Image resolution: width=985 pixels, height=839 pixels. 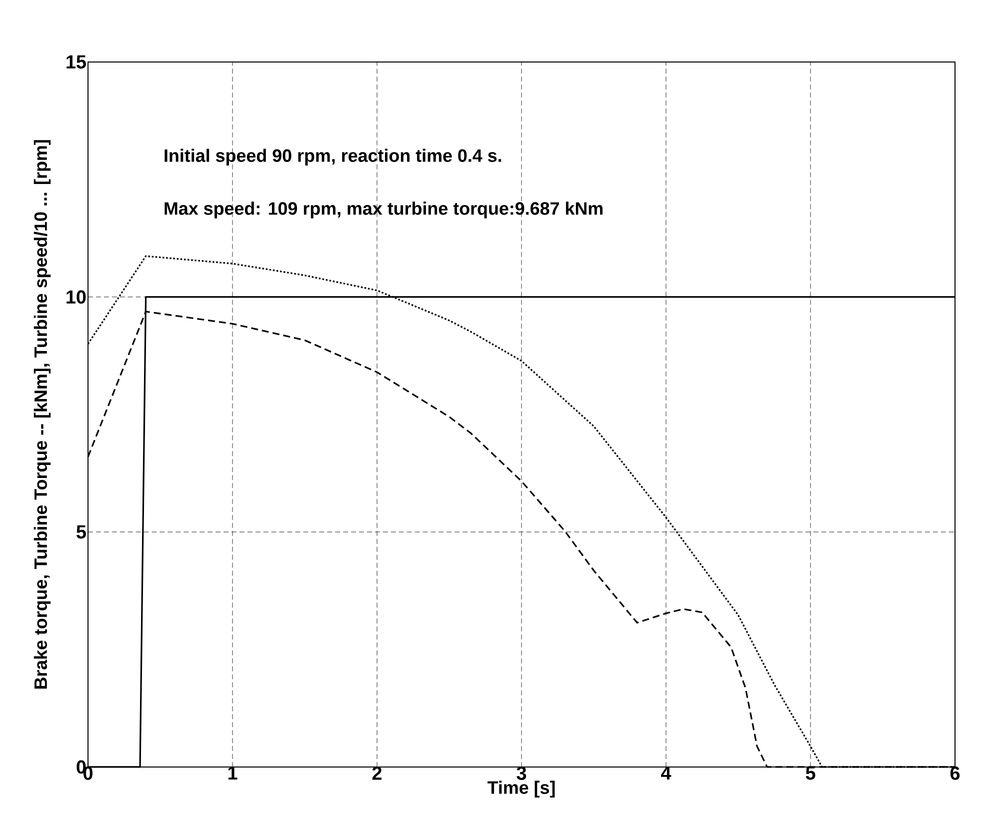 I want to click on annotation: Max speed: 109 rpm, max turbine torque:9.687 kNm, so click(x=383, y=210).